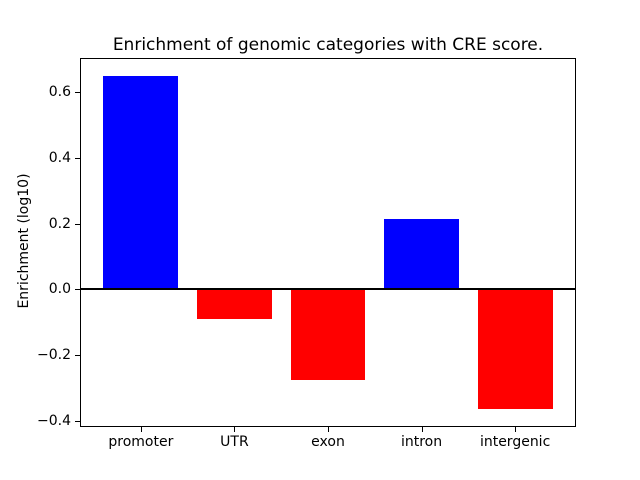 The height and width of the screenshot is (480, 640). I want to click on bar-intron, so click(421, 254).